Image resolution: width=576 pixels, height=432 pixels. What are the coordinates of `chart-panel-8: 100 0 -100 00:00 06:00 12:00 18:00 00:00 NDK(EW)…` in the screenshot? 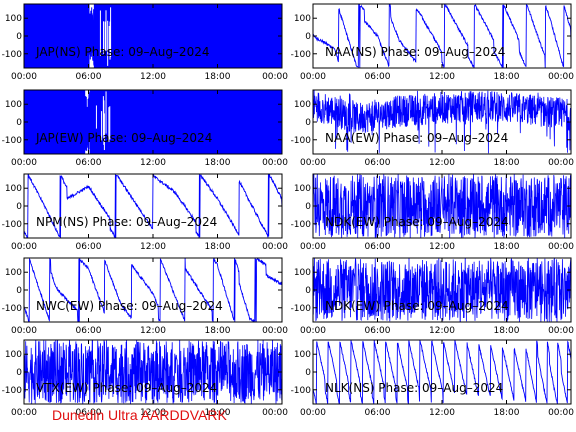 It's located at (432, 296).